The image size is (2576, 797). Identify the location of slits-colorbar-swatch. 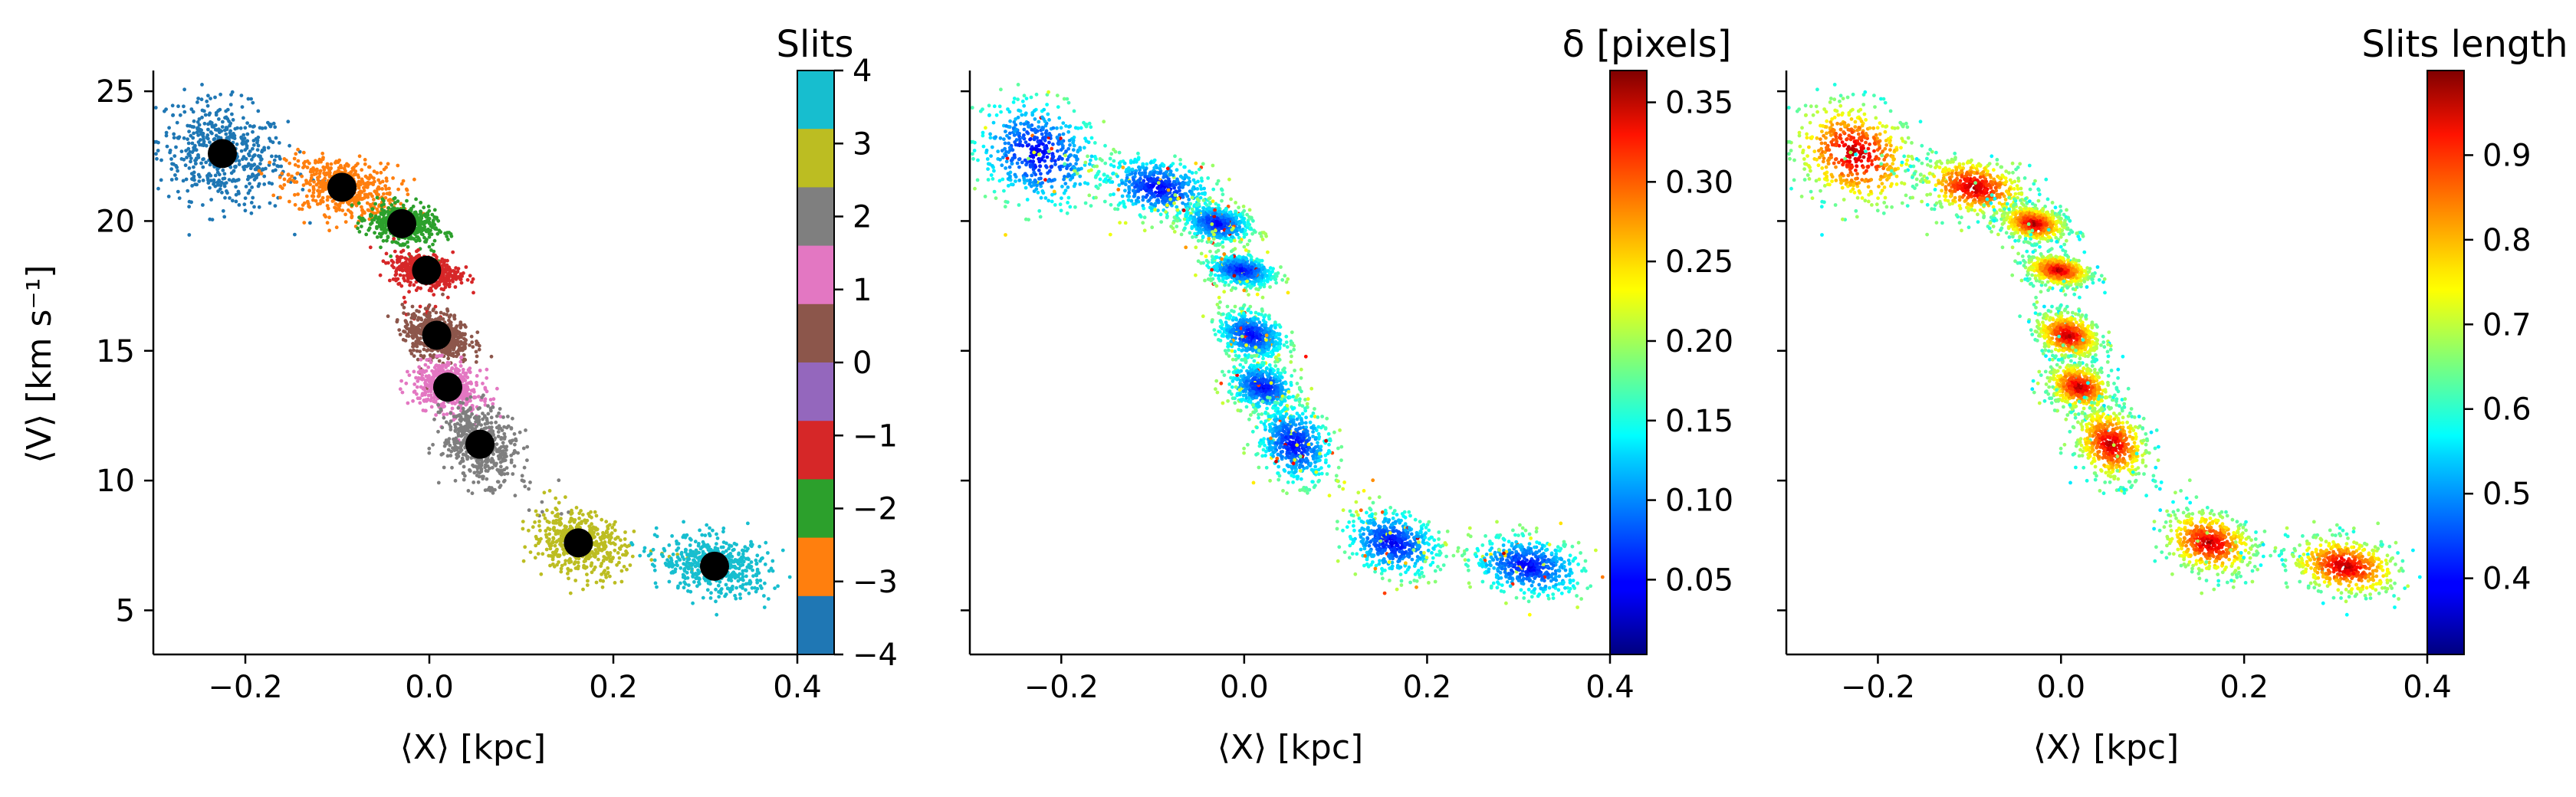
(815, 625).